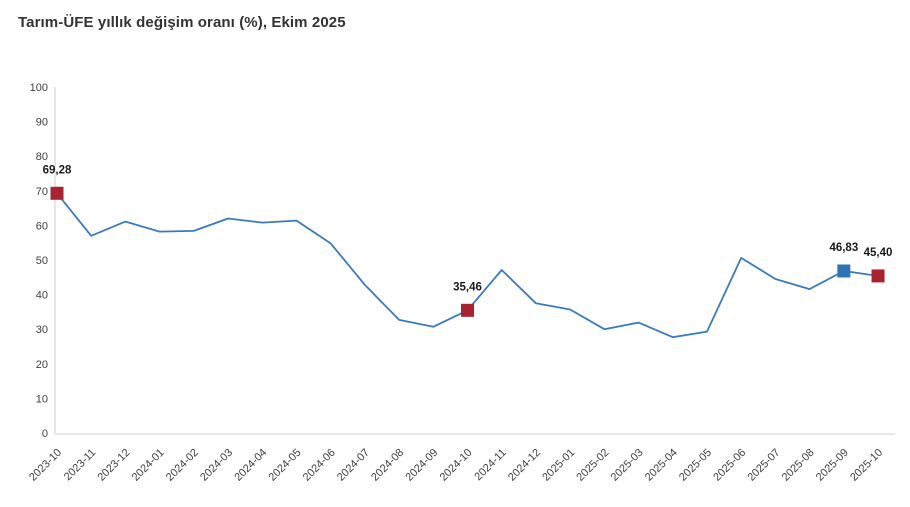 The image size is (910, 507). I want to click on y-tick-label: 50, so click(42, 261).